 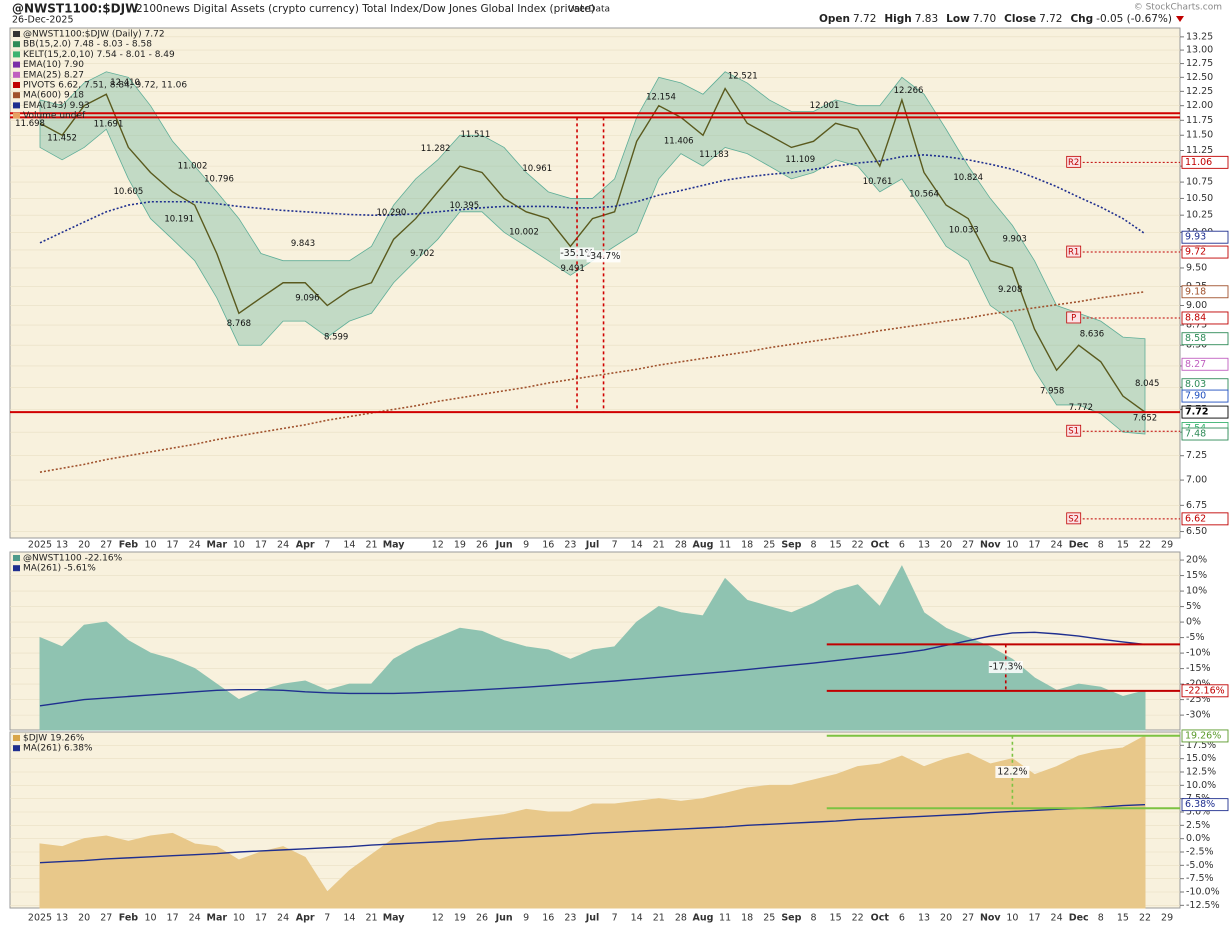 What do you see at coordinates (592, 545) in the screenshot?
I see `x-tick-label: Jul` at bounding box center [592, 545].